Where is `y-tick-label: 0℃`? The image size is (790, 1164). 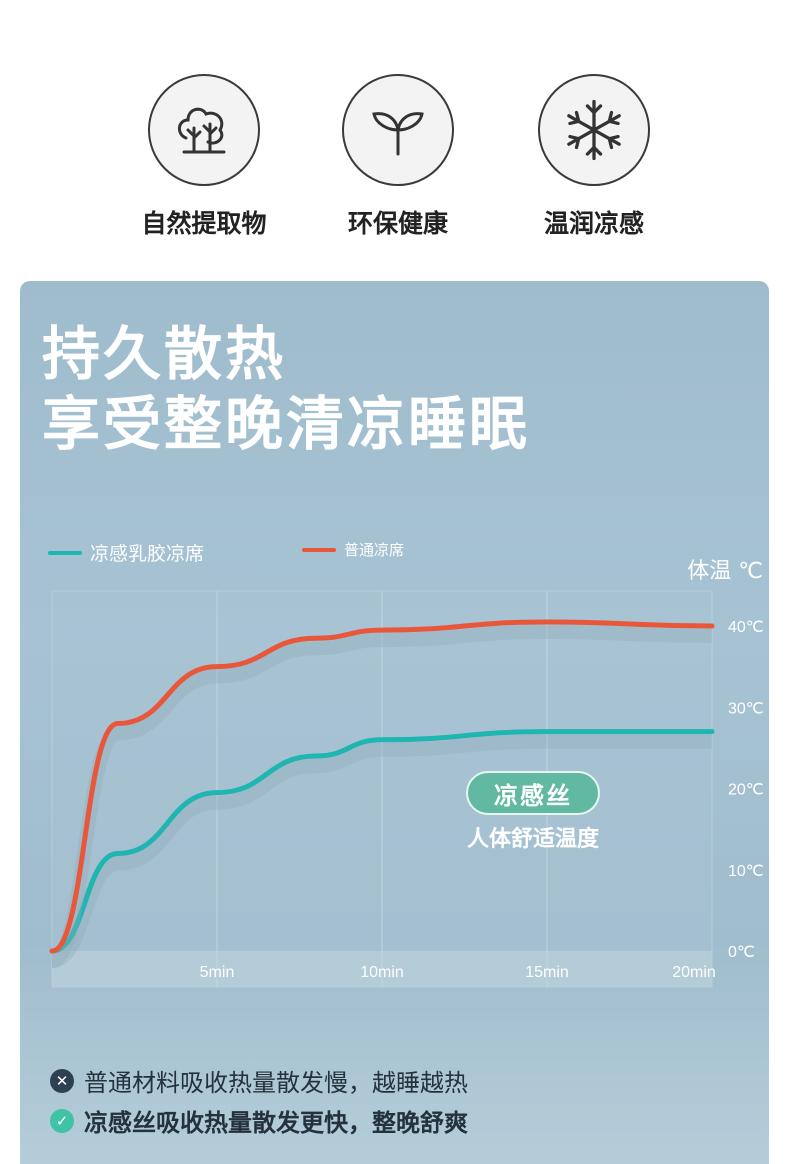
y-tick-label: 0℃ is located at coordinates (741, 952).